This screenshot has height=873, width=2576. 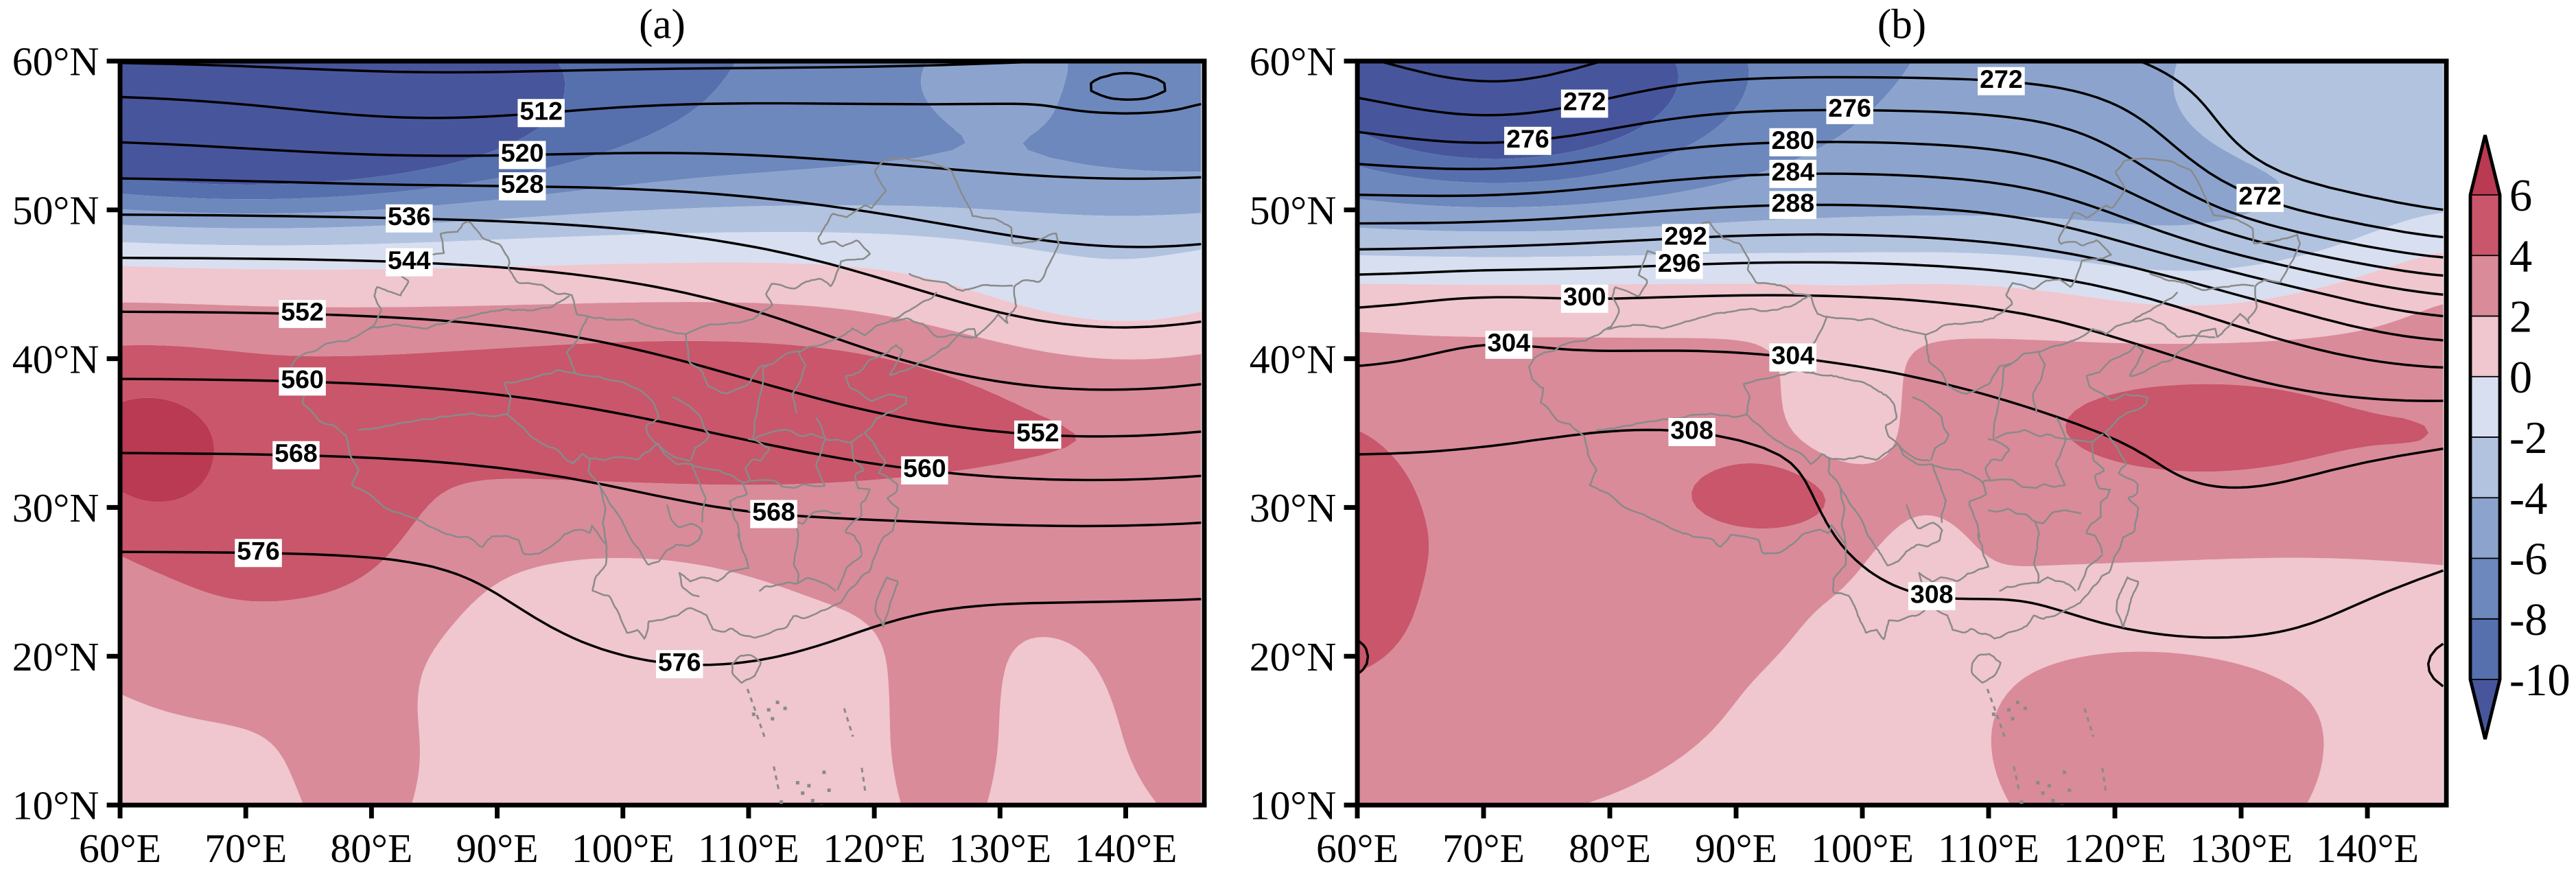 I want to click on svg-text: -10, so click(x=2540, y=680).